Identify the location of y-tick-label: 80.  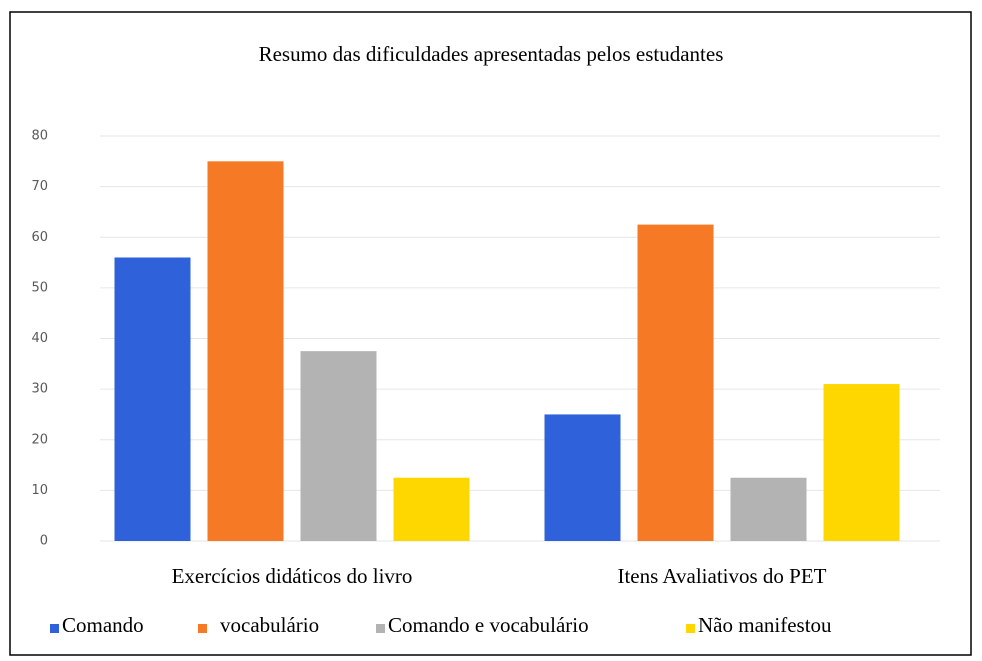
(39, 136).